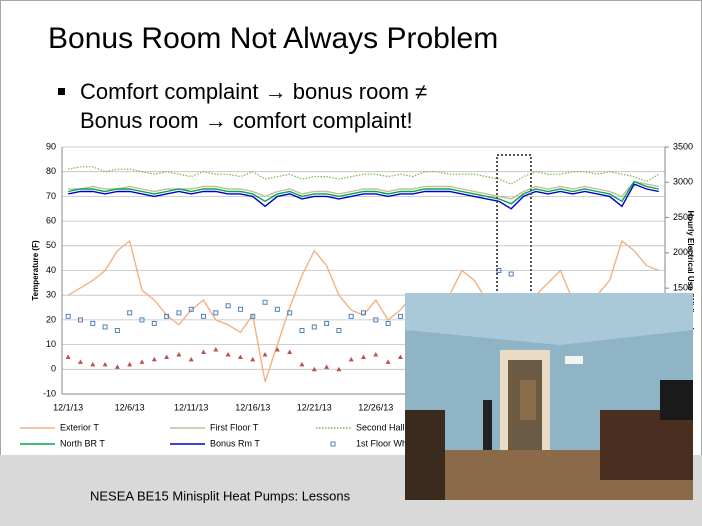 The width and height of the screenshot is (702, 526). Describe the element at coordinates (234, 427) in the screenshot. I see `legend-label: First Floor T` at that location.